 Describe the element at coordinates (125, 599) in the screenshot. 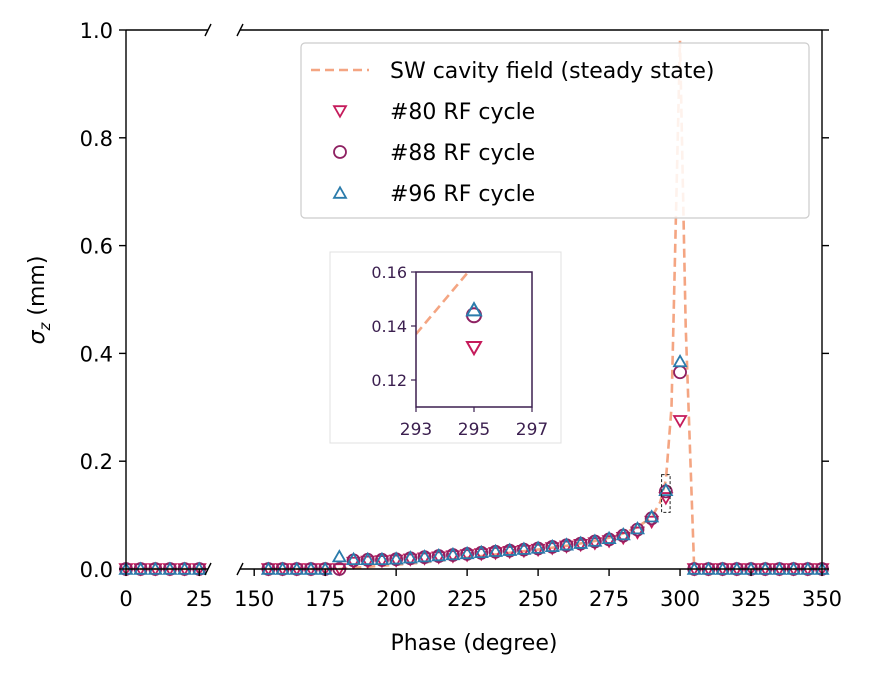

I see `x-tick-label: 0` at that location.